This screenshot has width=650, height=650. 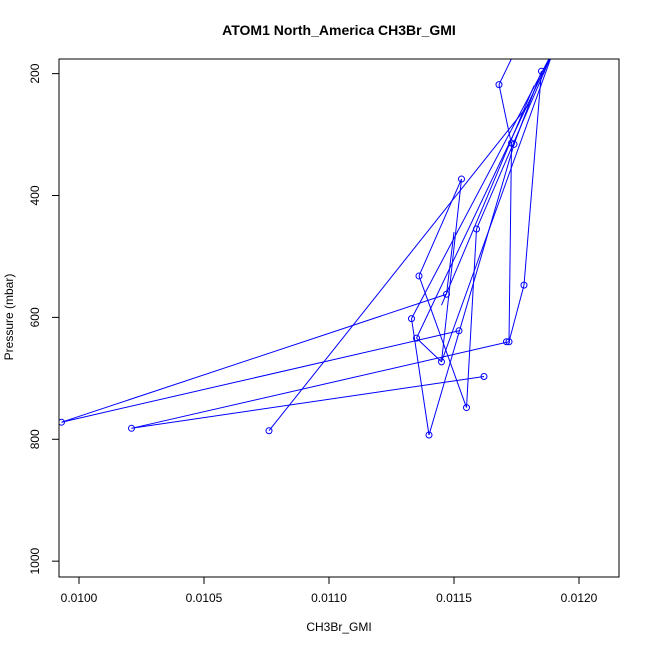 I want to click on x-tick-label: 0.0105, so click(x=204, y=598).